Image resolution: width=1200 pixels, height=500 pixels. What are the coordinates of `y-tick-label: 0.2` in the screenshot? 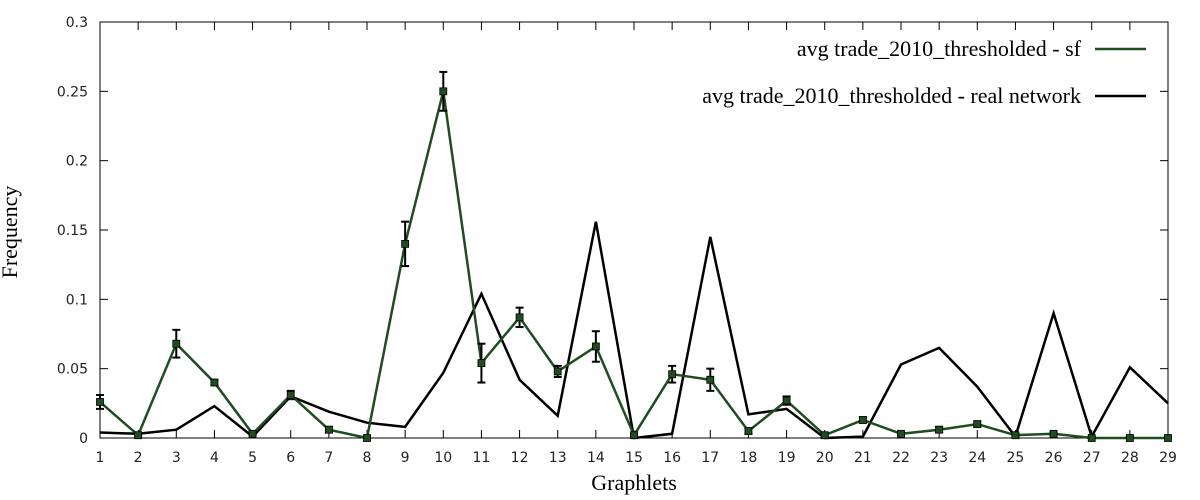 It's located at (77, 162).